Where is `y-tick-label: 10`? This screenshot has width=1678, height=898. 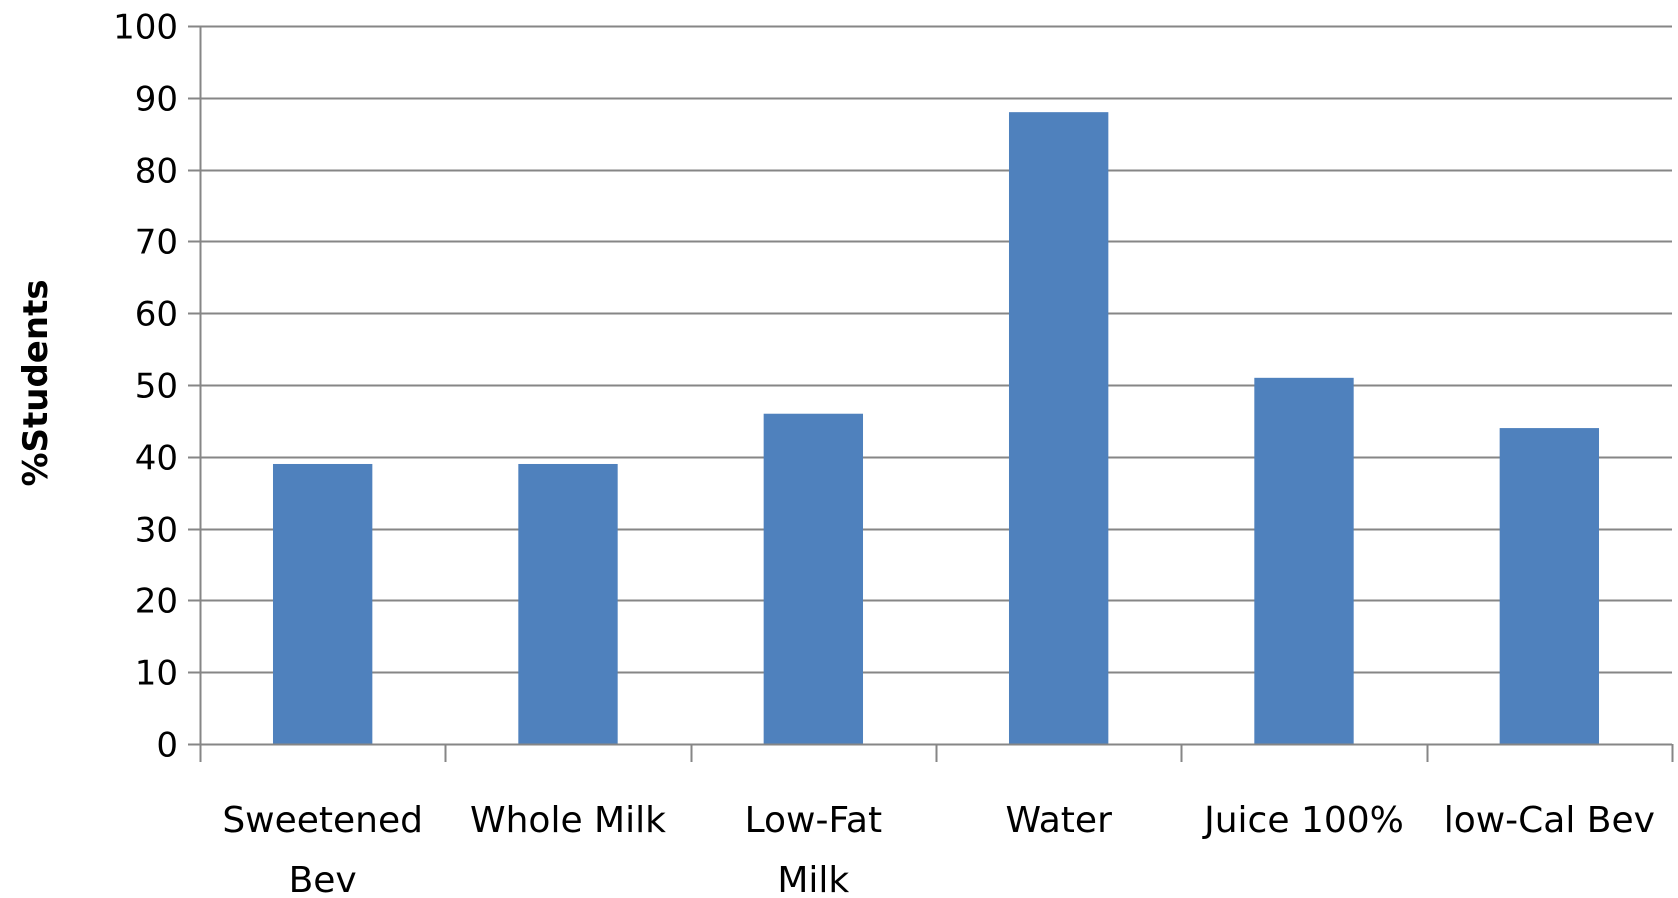 y-tick-label: 10 is located at coordinates (156, 674).